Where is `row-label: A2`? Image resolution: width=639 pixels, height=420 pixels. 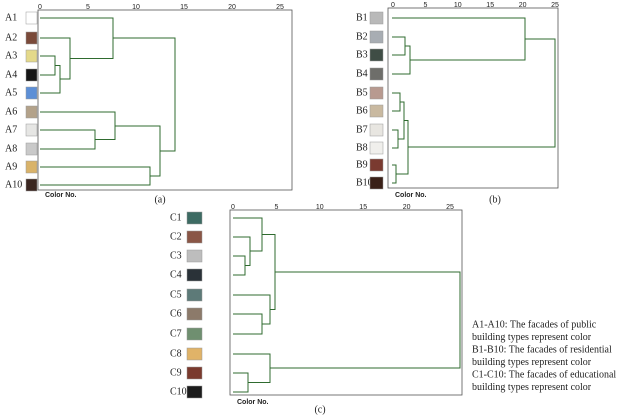 row-label: A2 is located at coordinates (11, 37).